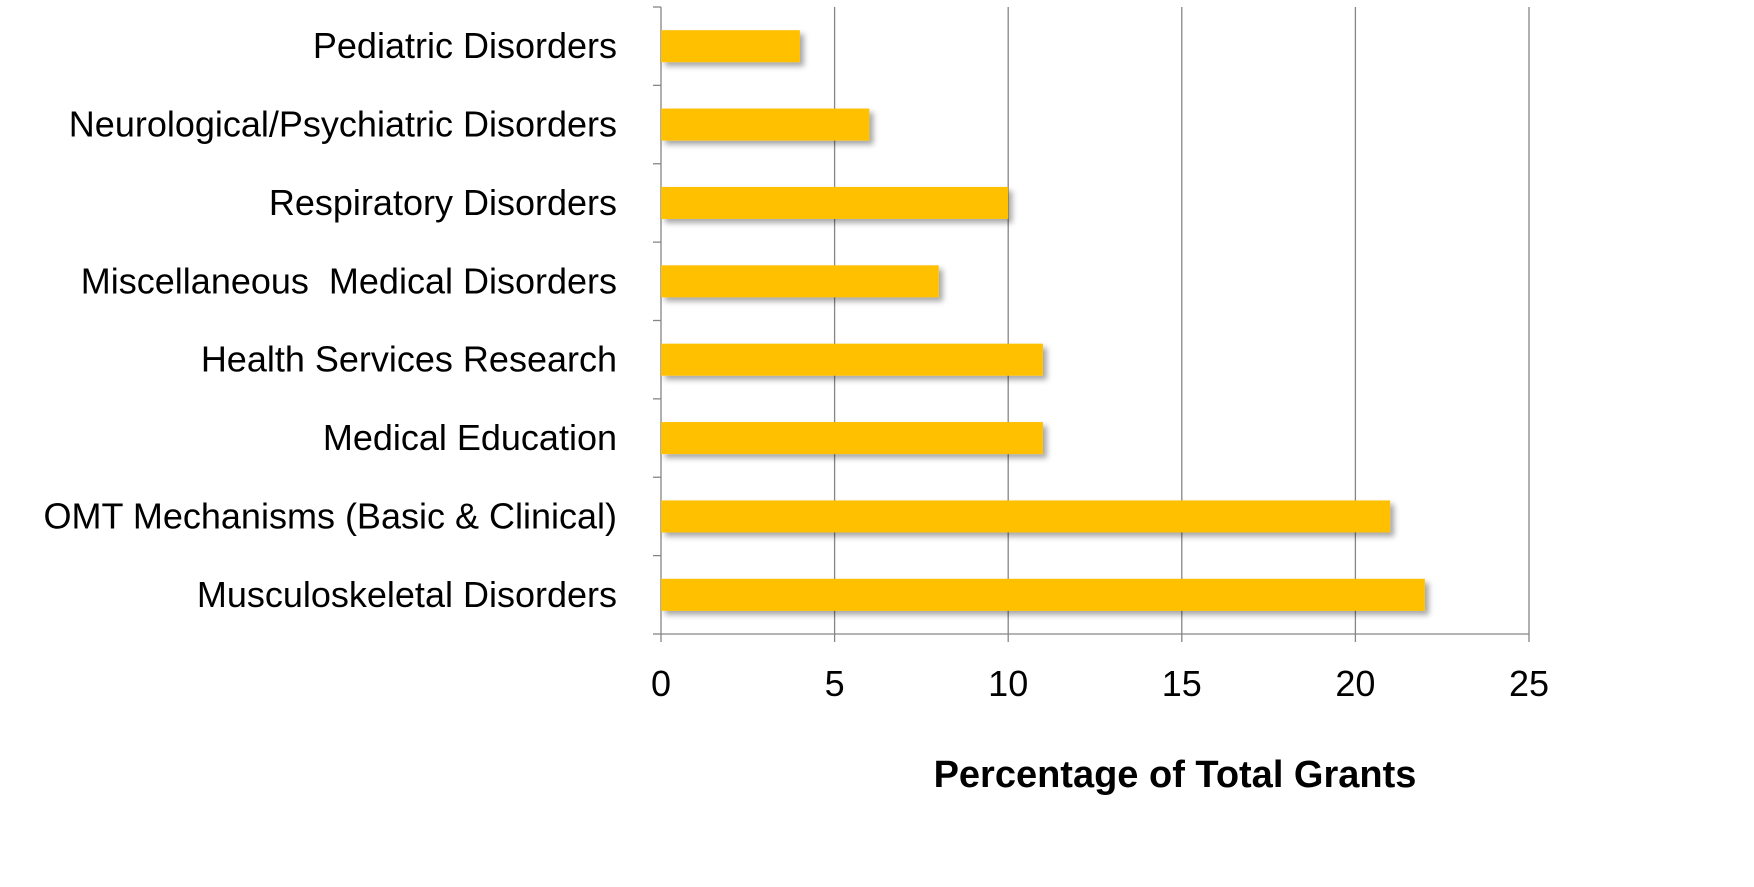  I want to click on x-tick-label: 0, so click(661, 683).